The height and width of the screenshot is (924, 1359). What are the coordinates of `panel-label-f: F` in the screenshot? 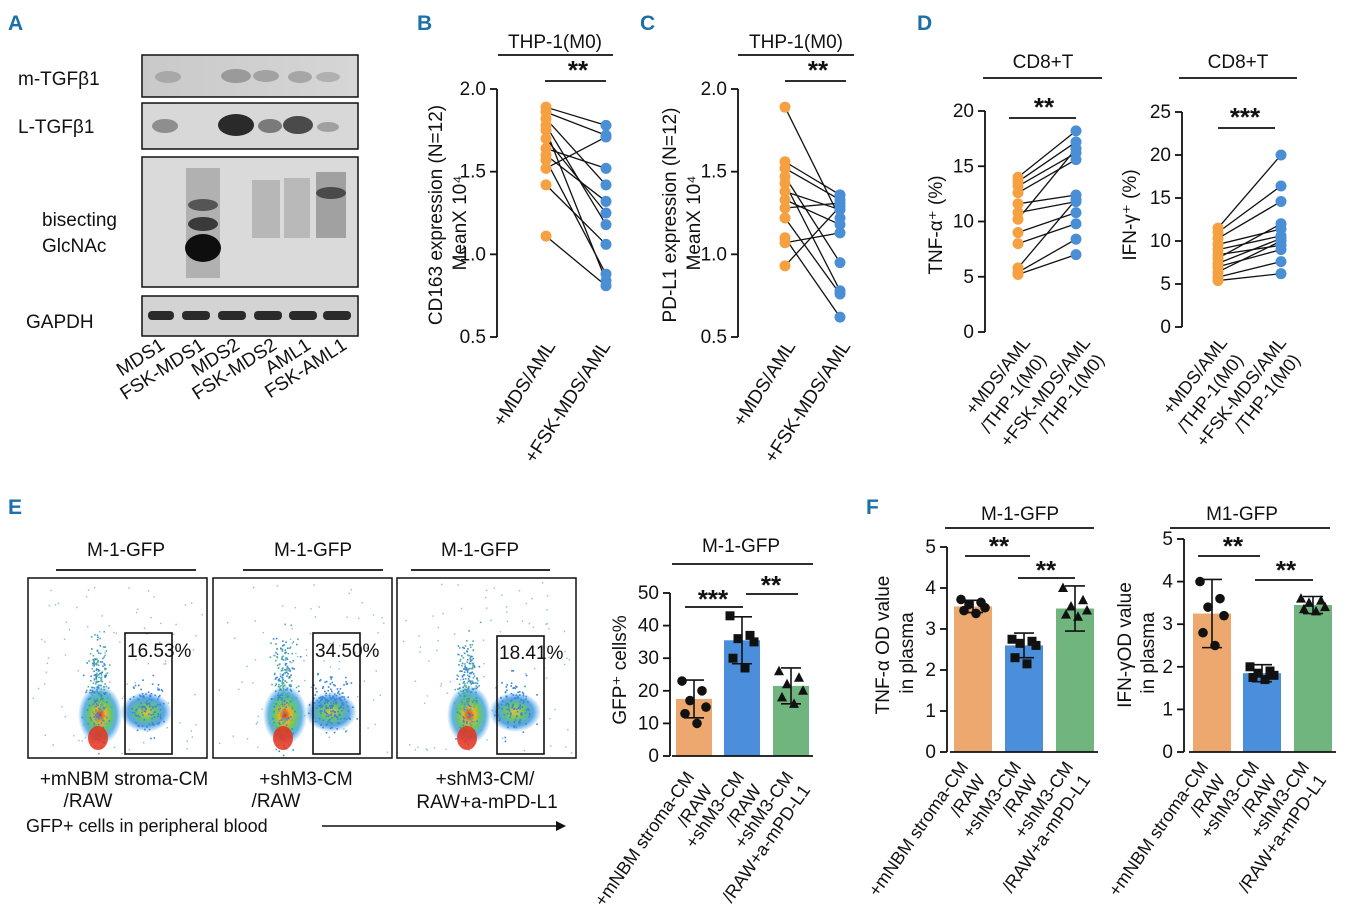 It's located at (872, 507).